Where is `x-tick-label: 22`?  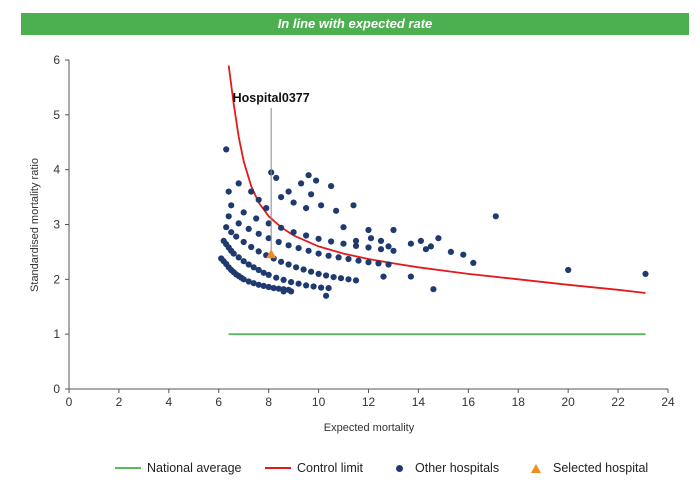
x-tick-label: 22 is located at coordinates (618, 402).